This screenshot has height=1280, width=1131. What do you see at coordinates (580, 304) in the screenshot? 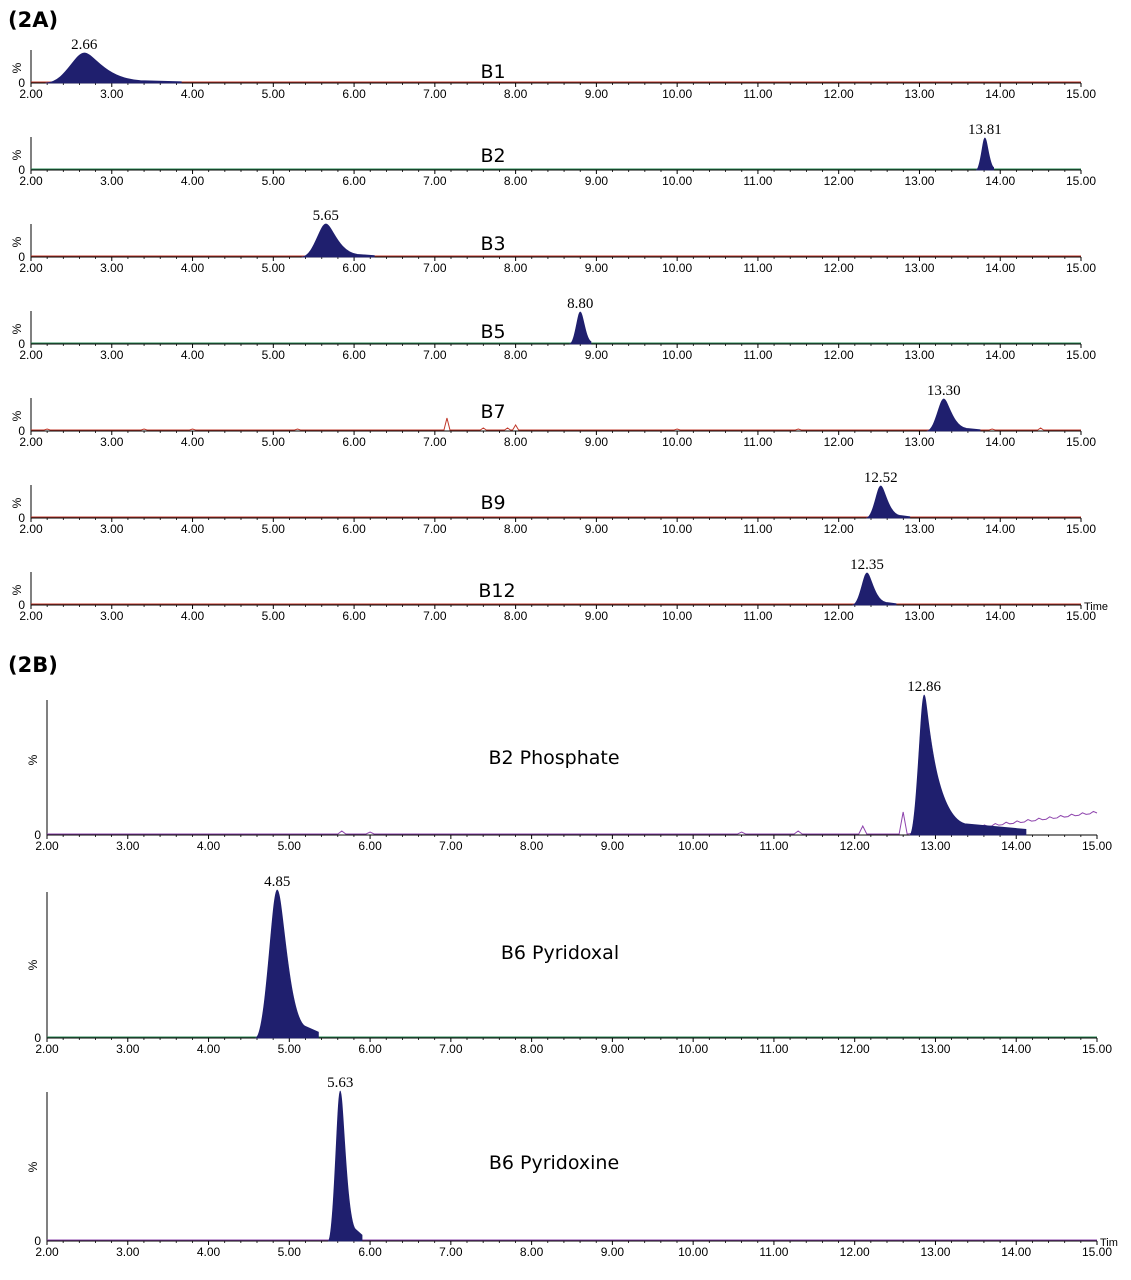
I see `peak-label: 8.80` at bounding box center [580, 304].